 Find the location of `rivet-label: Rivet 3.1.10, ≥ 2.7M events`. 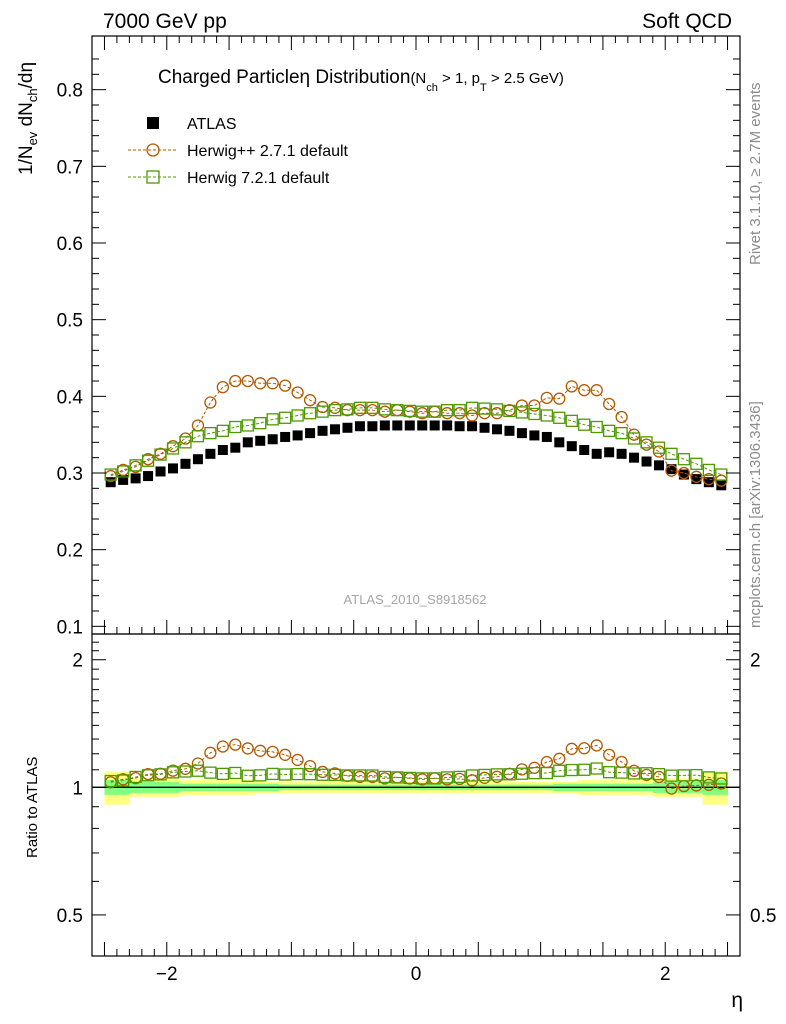

rivet-label: Rivet 3.1.10, ≥ 2.7M events is located at coordinates (755, 174).